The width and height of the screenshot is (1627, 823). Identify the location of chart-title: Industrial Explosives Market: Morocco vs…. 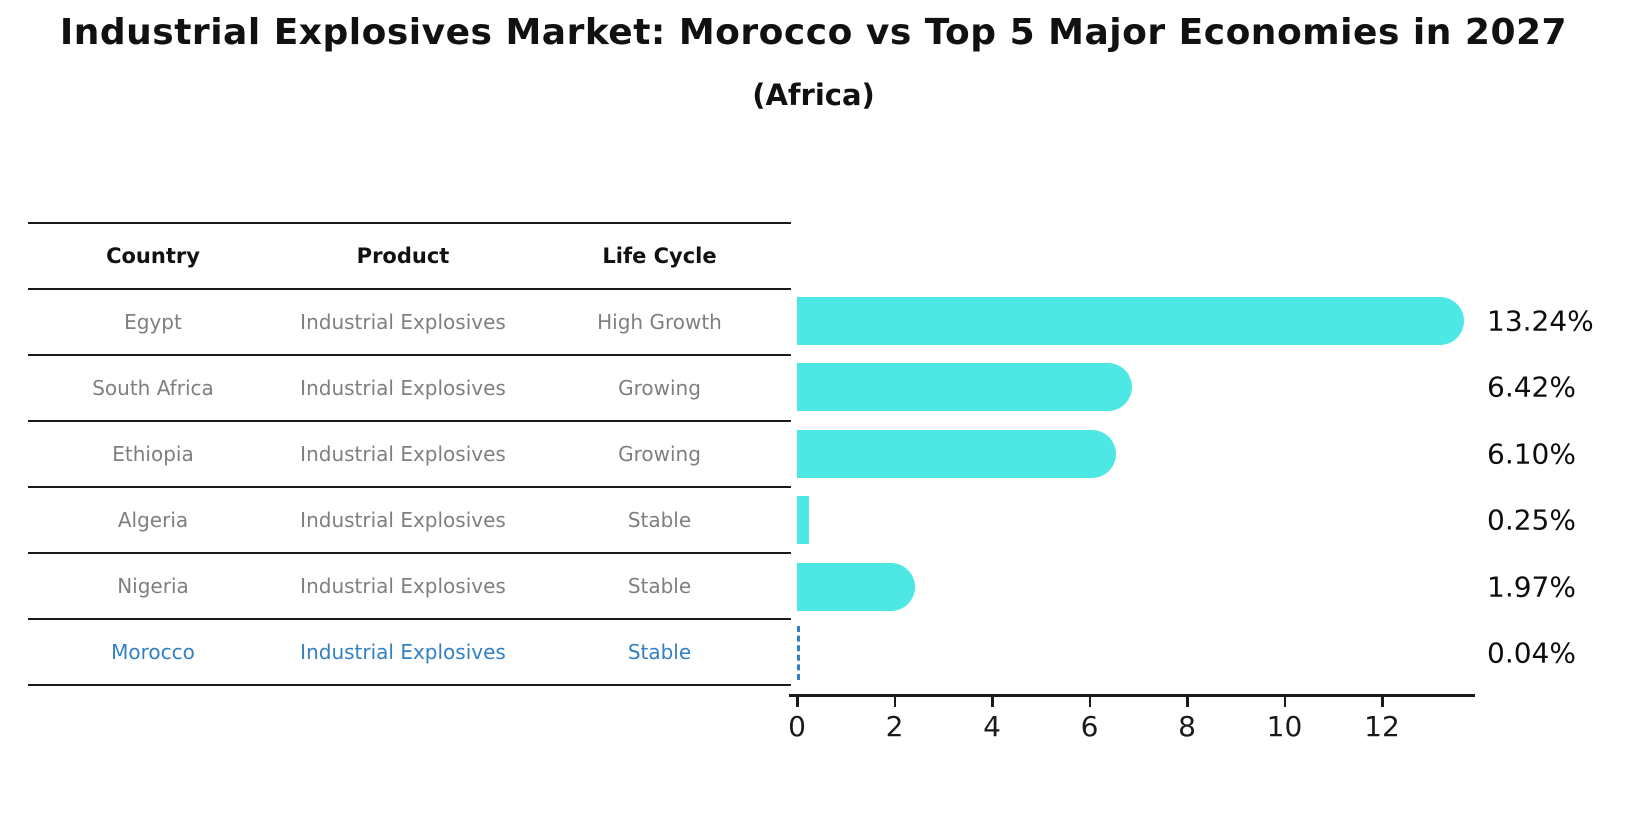
(813, 32).